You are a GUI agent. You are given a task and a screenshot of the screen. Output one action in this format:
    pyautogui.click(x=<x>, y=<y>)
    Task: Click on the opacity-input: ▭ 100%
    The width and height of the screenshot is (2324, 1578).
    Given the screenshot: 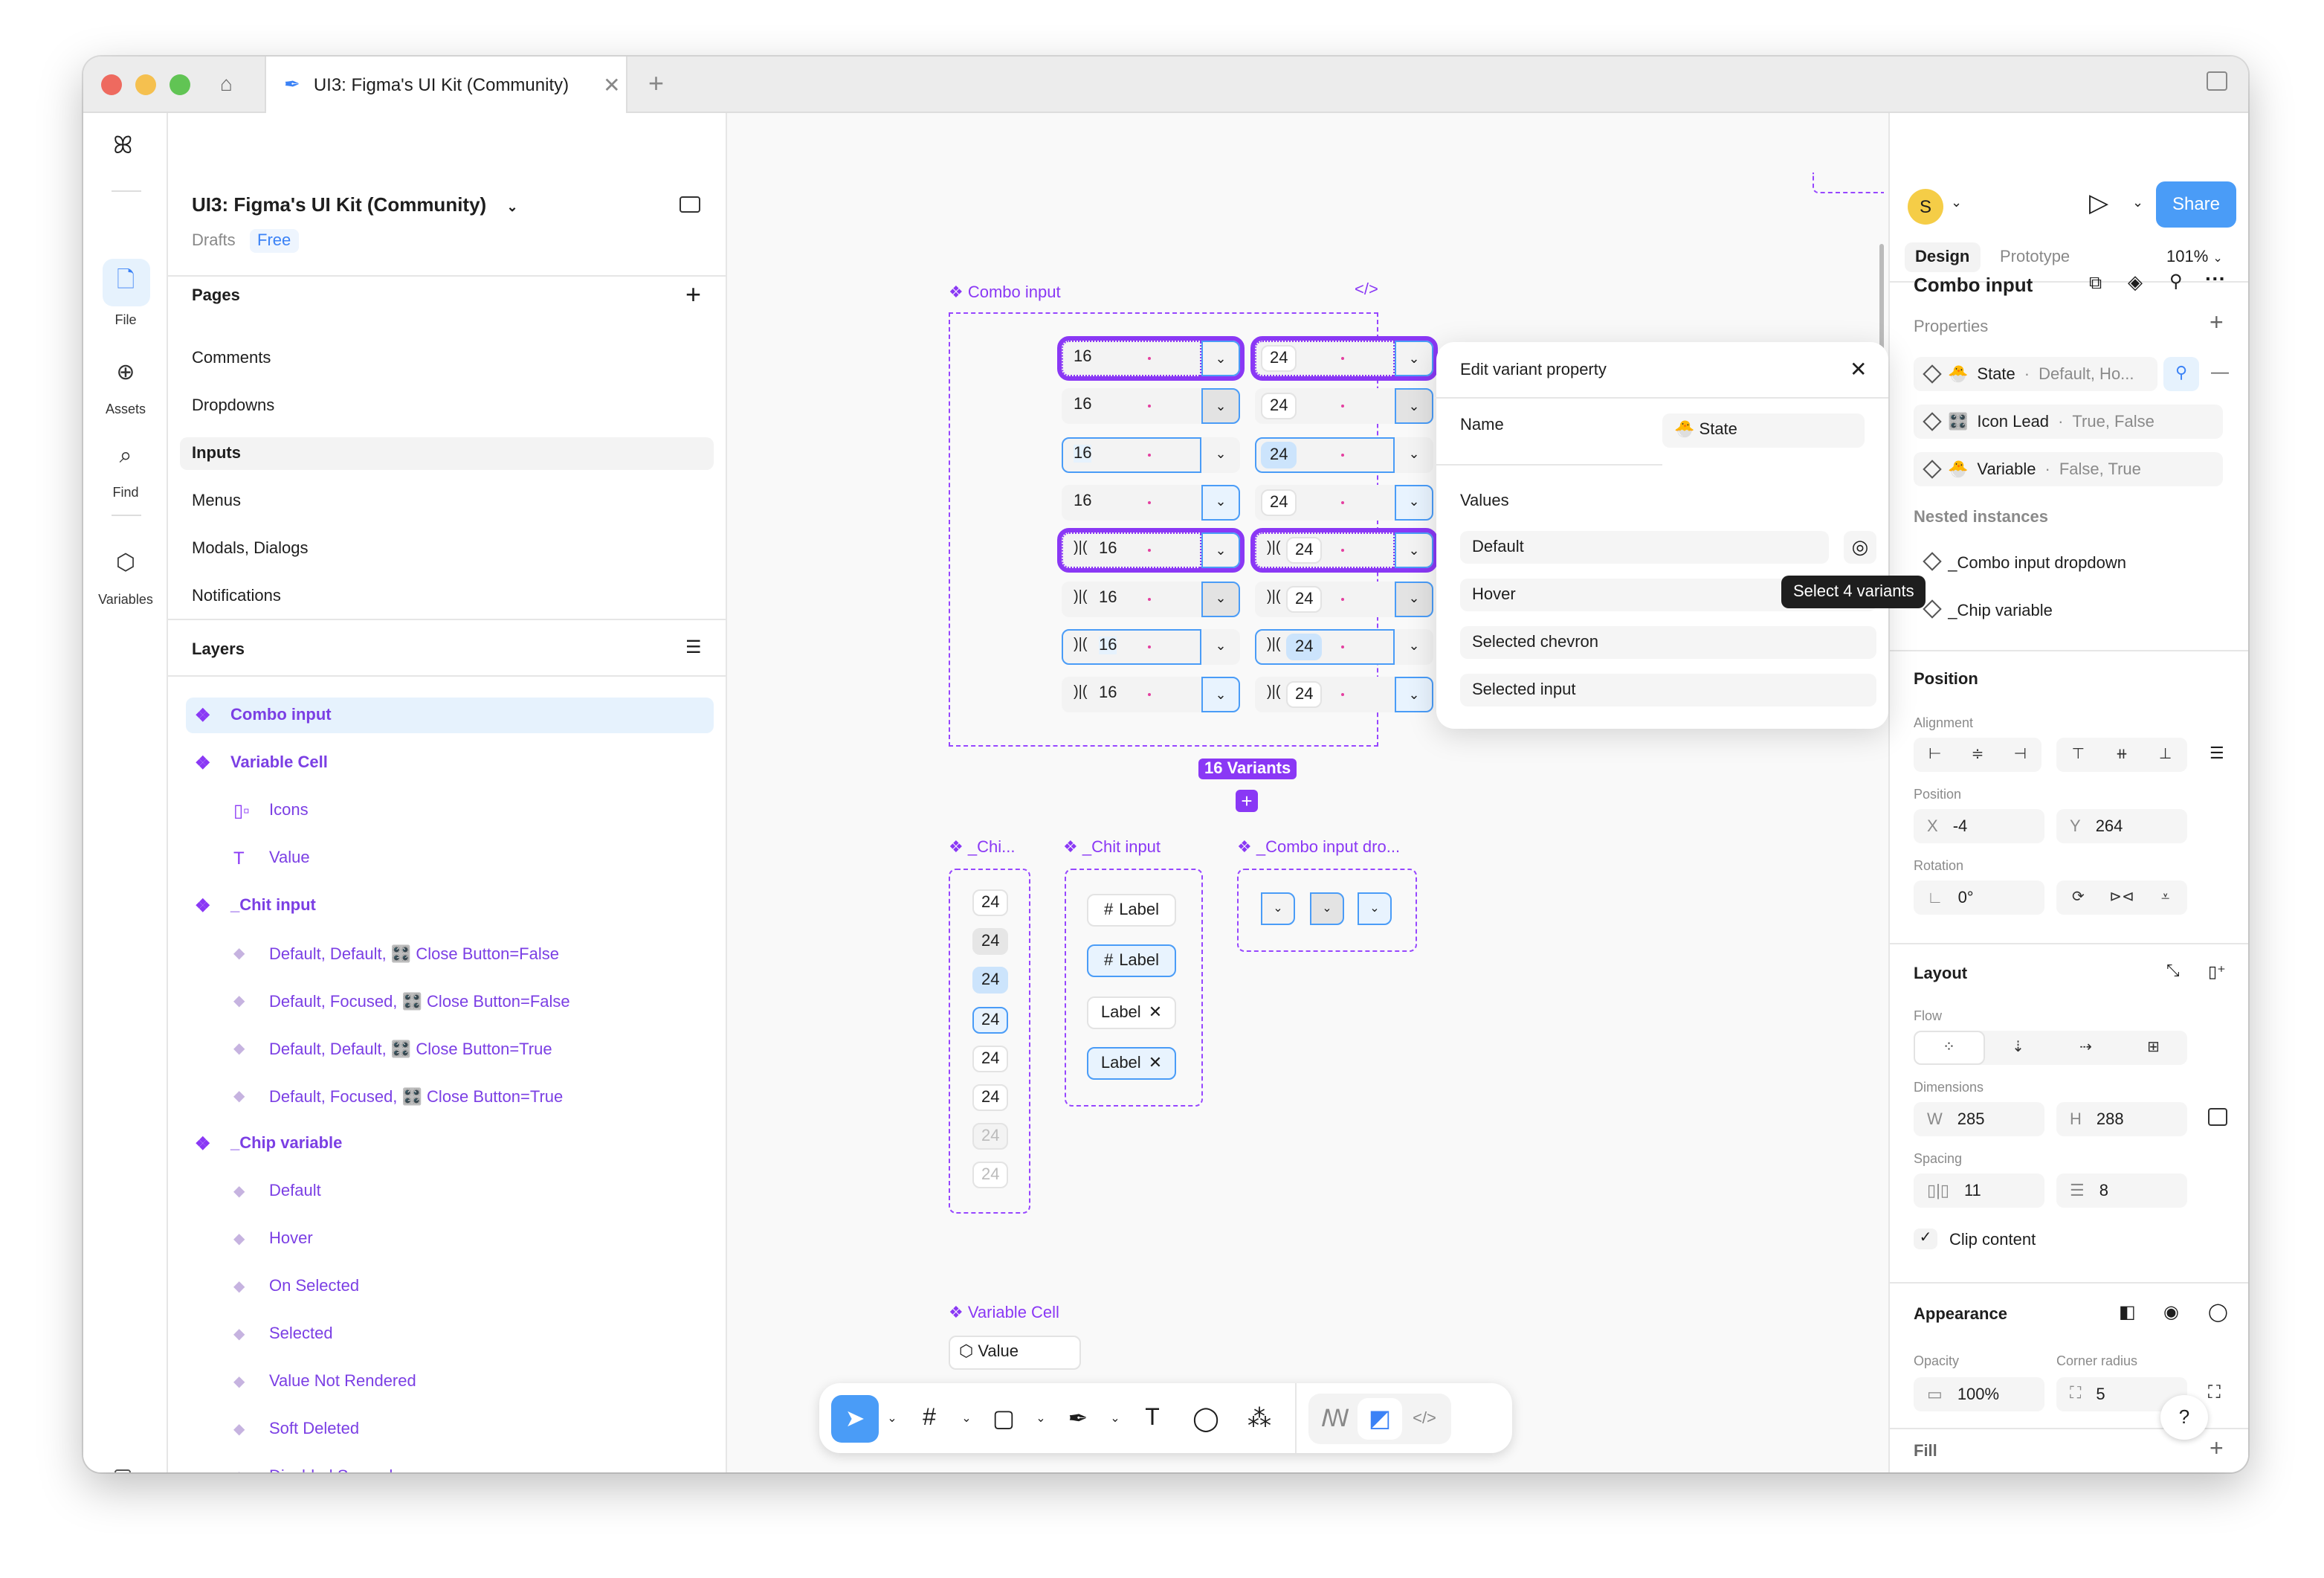 What is the action you would take?
    pyautogui.click(x=1979, y=1394)
    